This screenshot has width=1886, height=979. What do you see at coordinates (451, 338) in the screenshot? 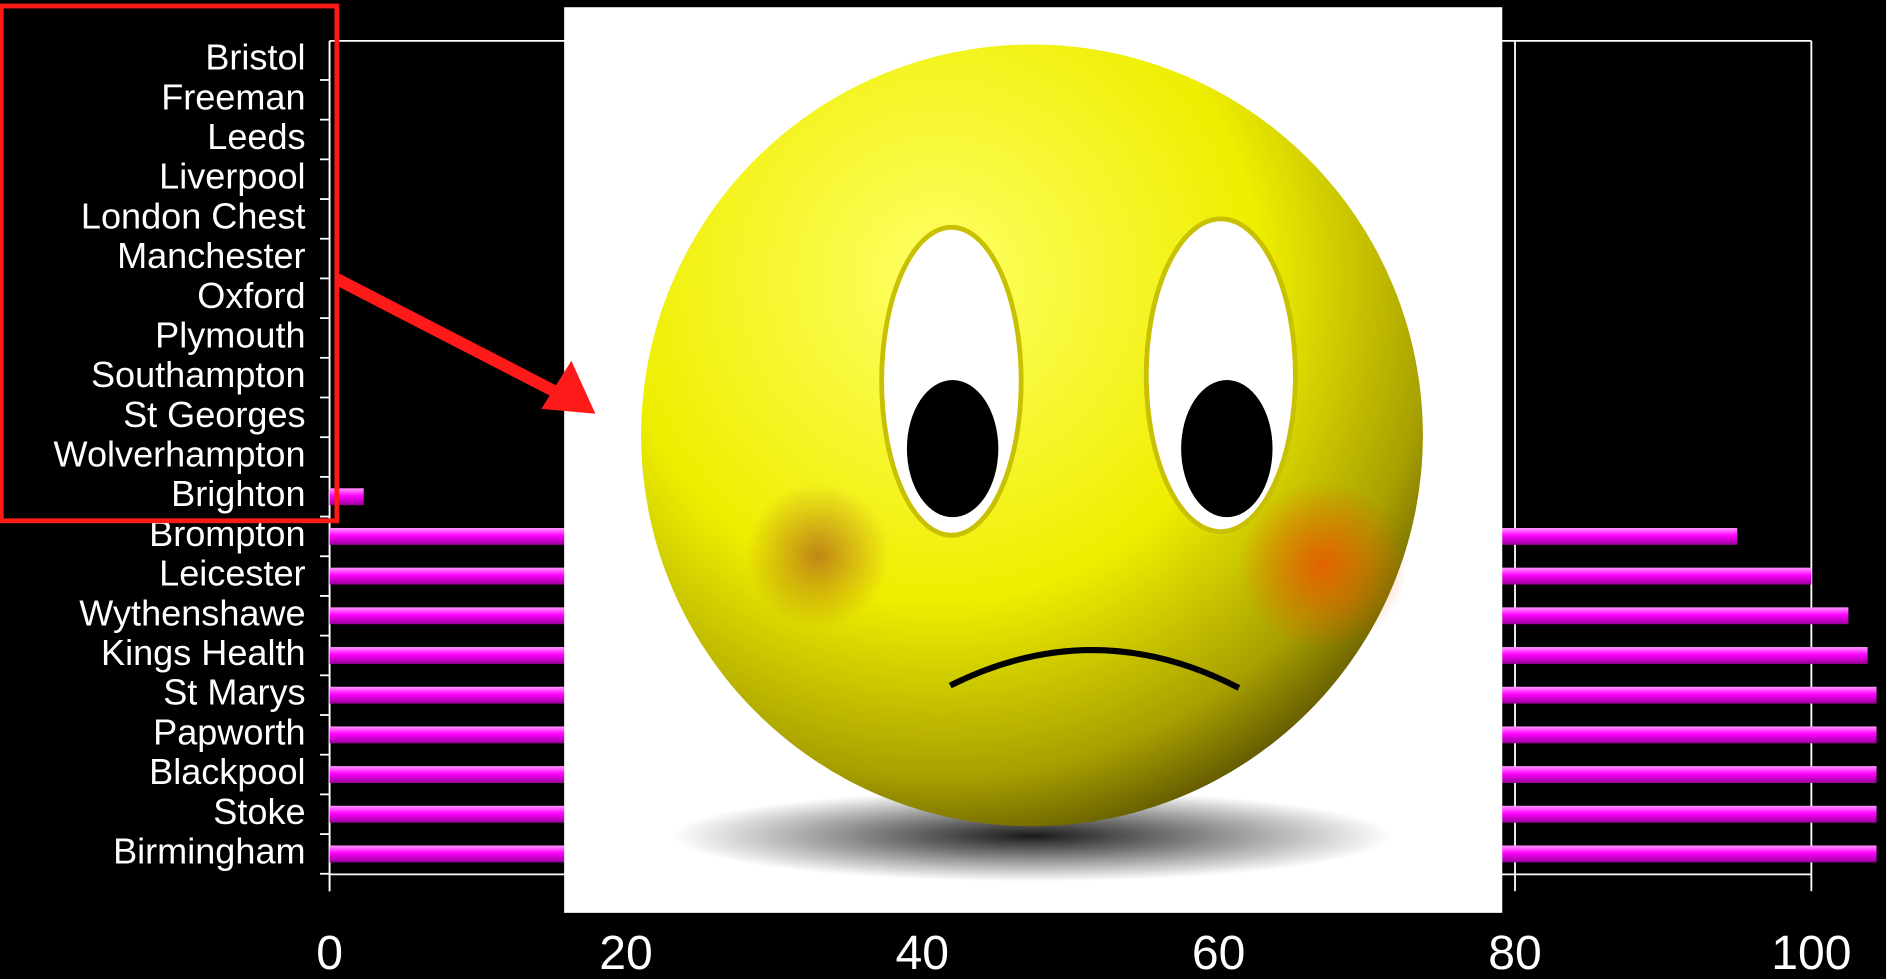
I see `arrow` at bounding box center [451, 338].